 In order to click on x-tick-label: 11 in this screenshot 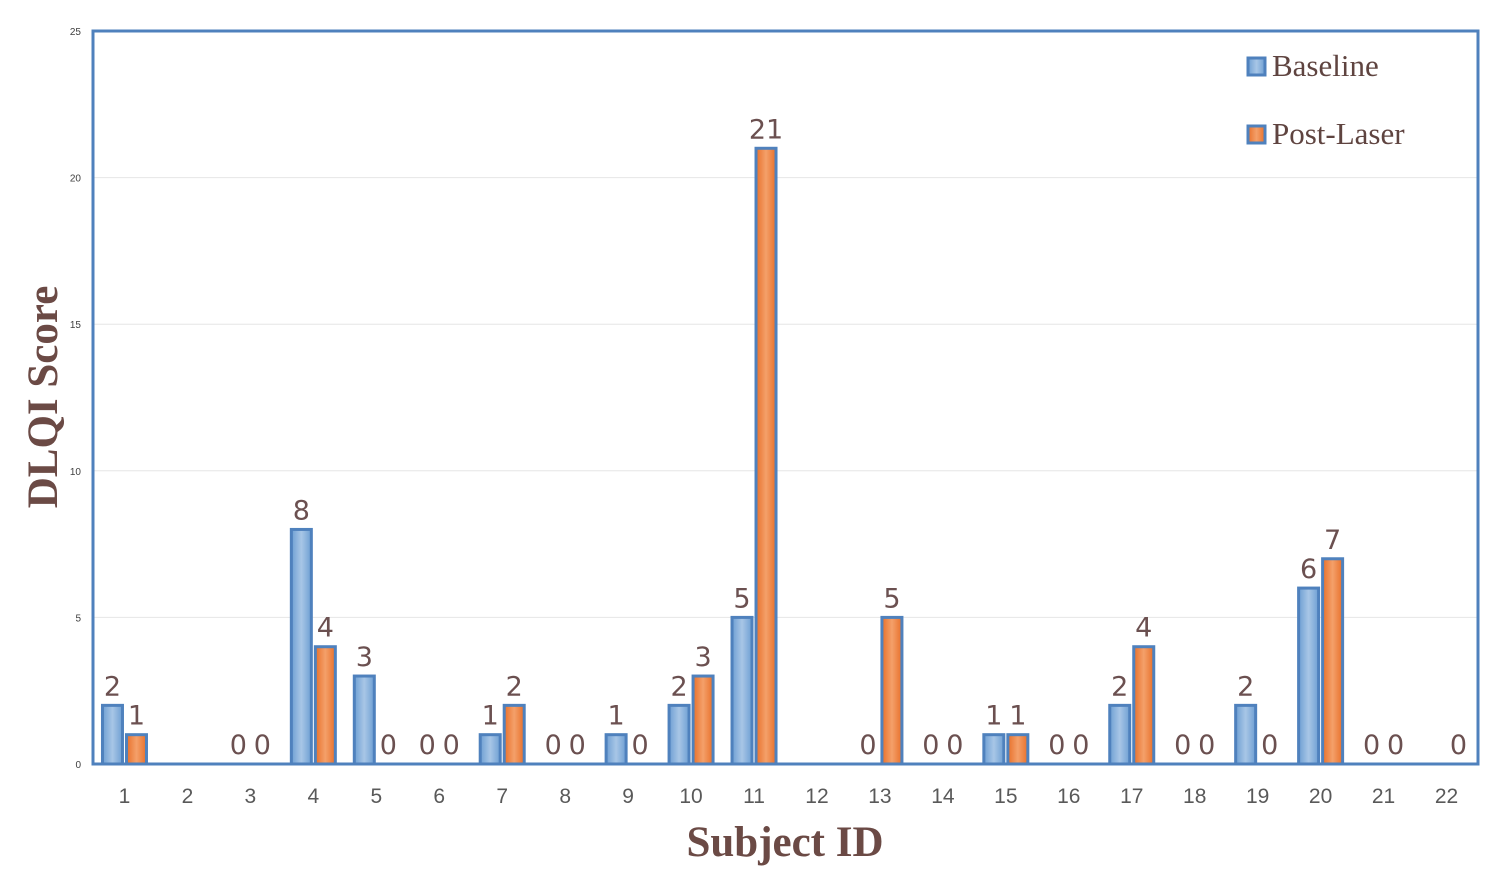, I will do `click(754, 796)`.